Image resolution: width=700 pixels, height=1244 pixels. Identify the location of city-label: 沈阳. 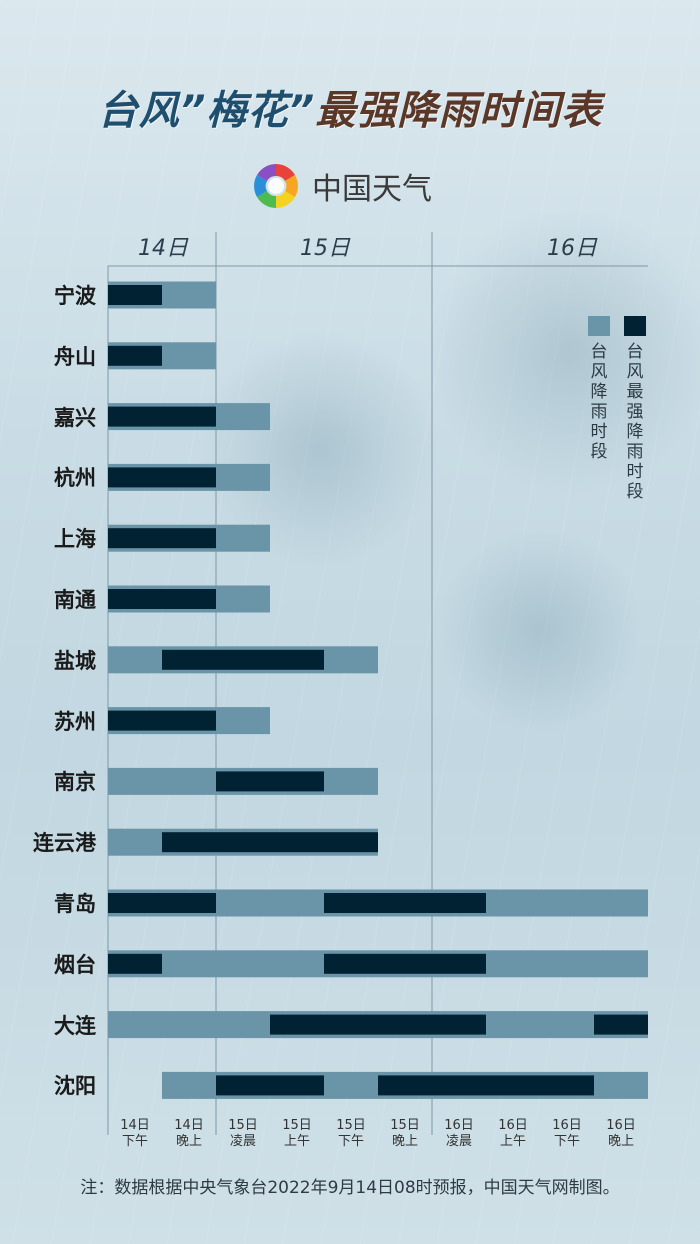
(75, 1086).